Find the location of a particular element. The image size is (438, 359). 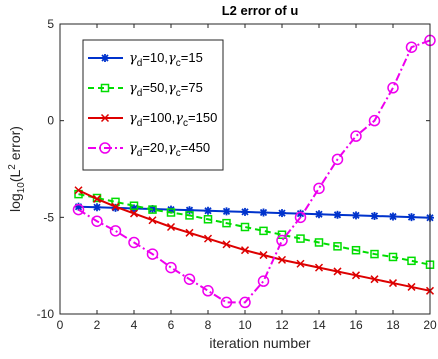

x-tick-label: 14 is located at coordinates (319, 325).